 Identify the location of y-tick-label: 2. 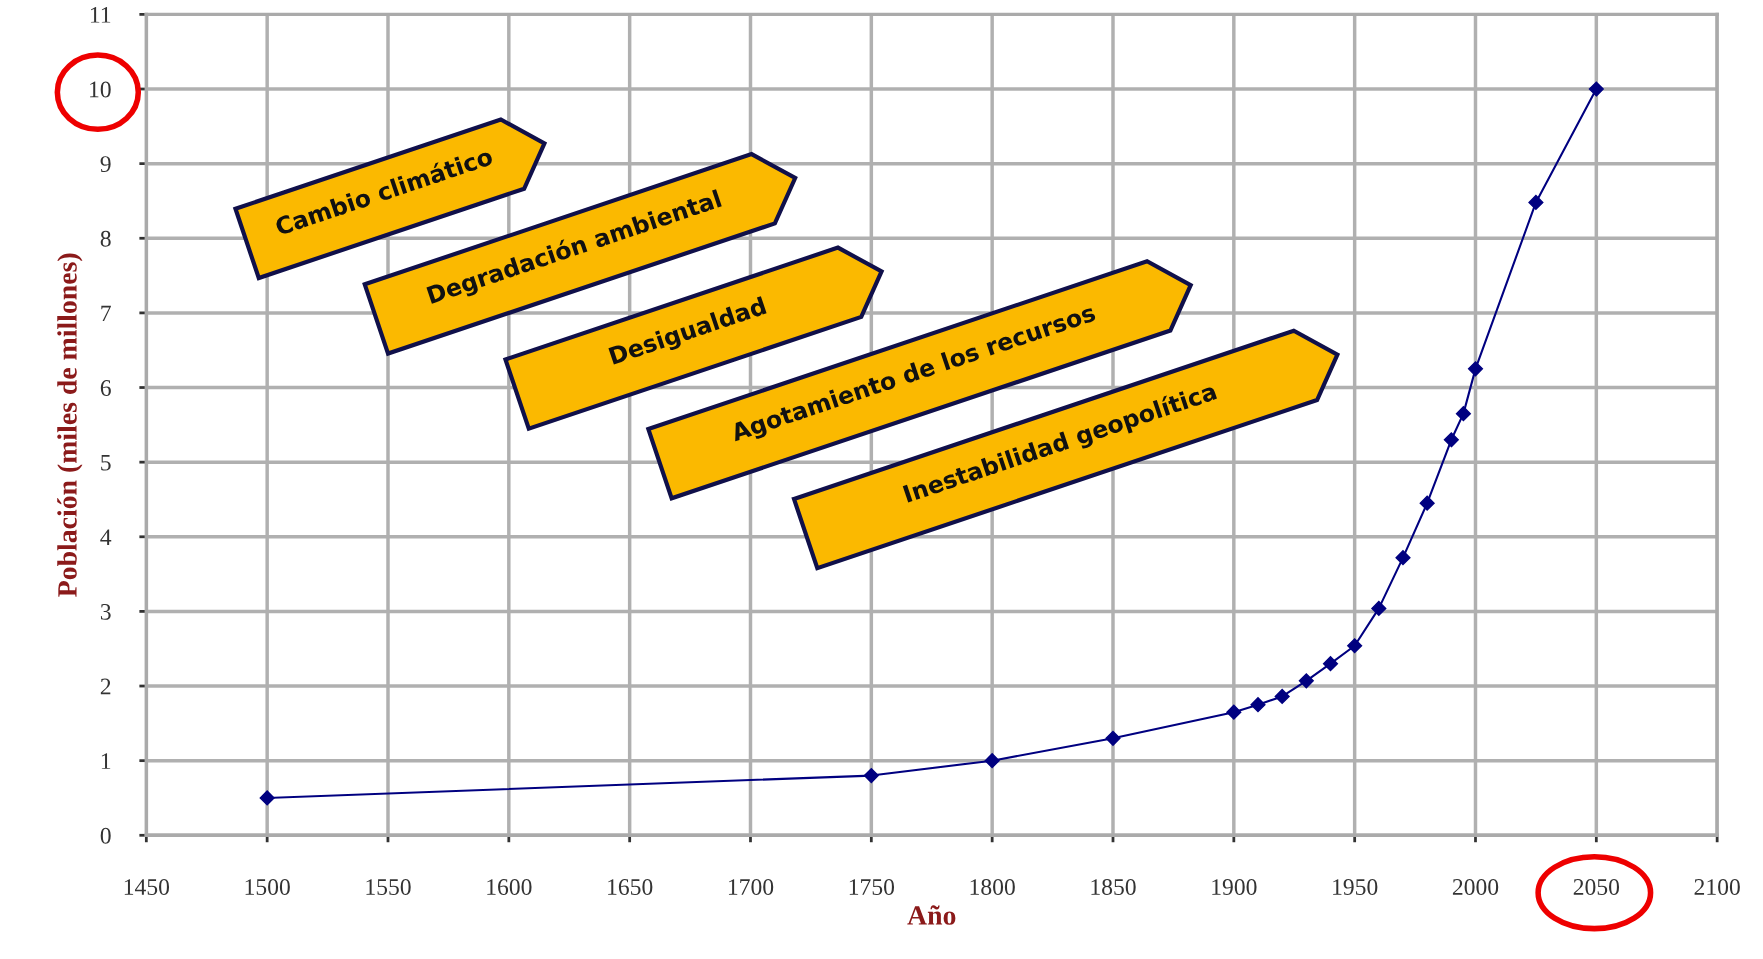
(105, 686).